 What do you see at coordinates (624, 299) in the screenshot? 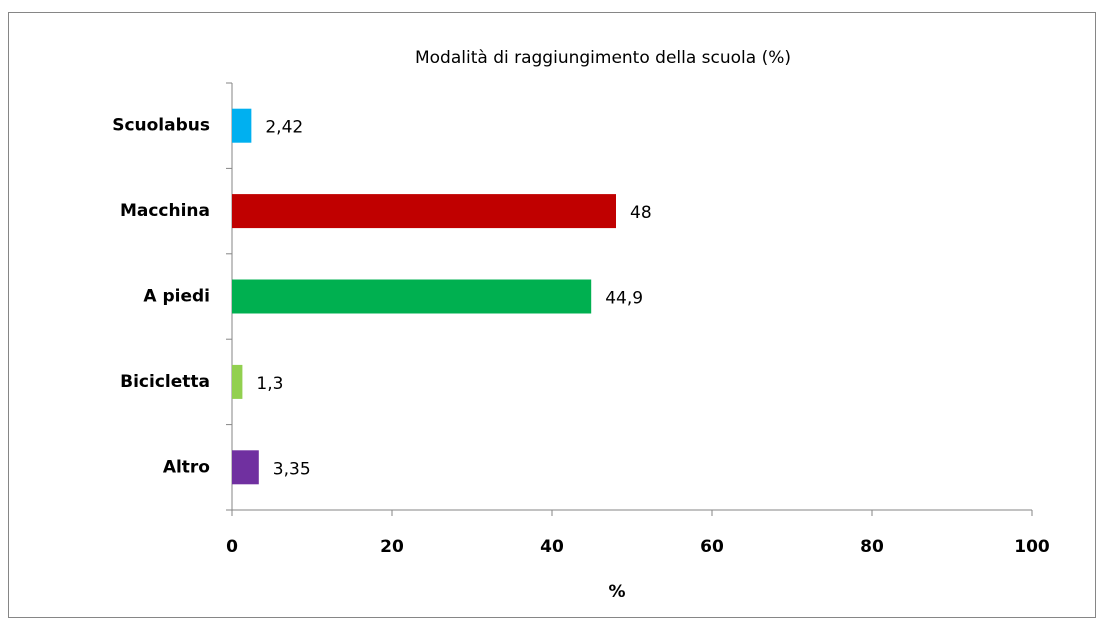
I see `data-label: 44,9` at bounding box center [624, 299].